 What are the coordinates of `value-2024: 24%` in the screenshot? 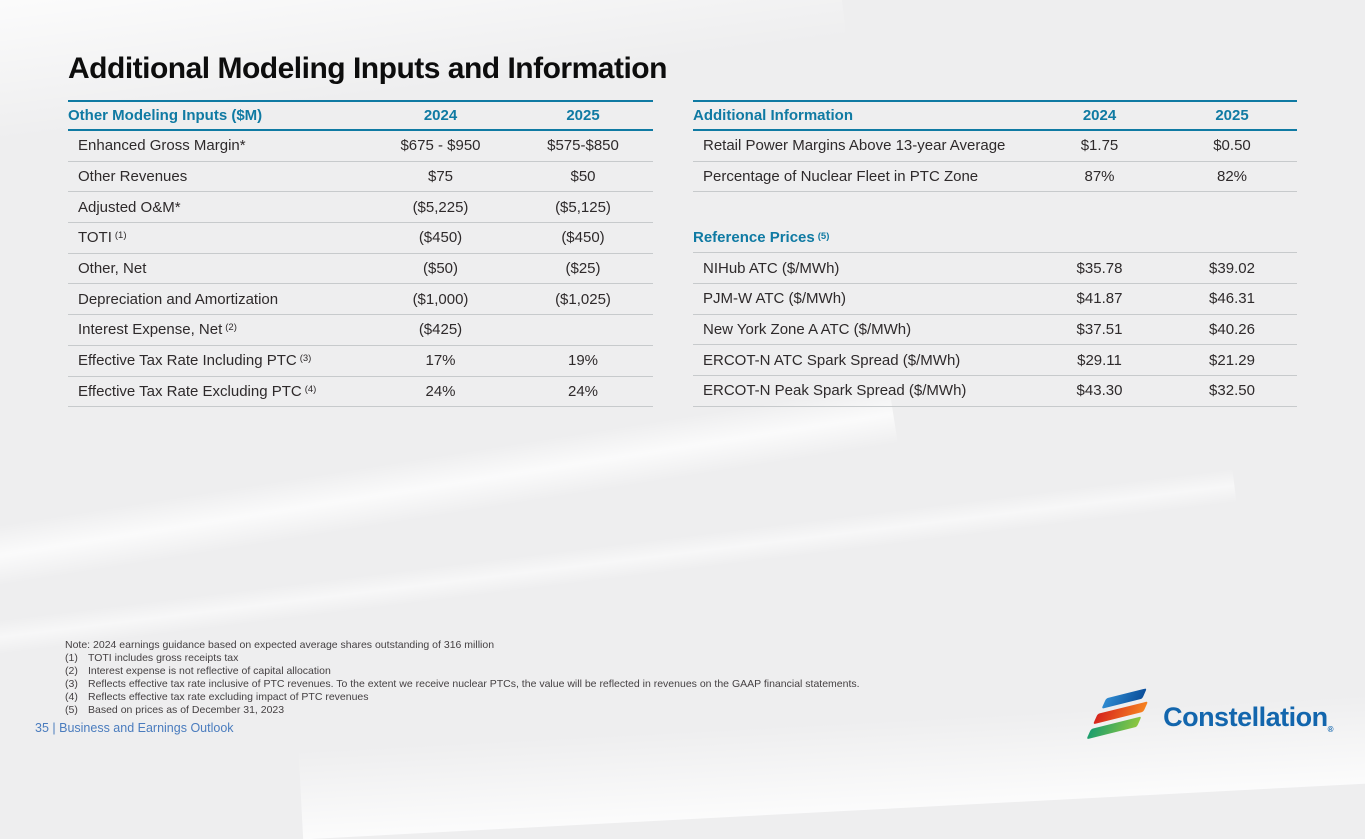 It's located at (440, 391).